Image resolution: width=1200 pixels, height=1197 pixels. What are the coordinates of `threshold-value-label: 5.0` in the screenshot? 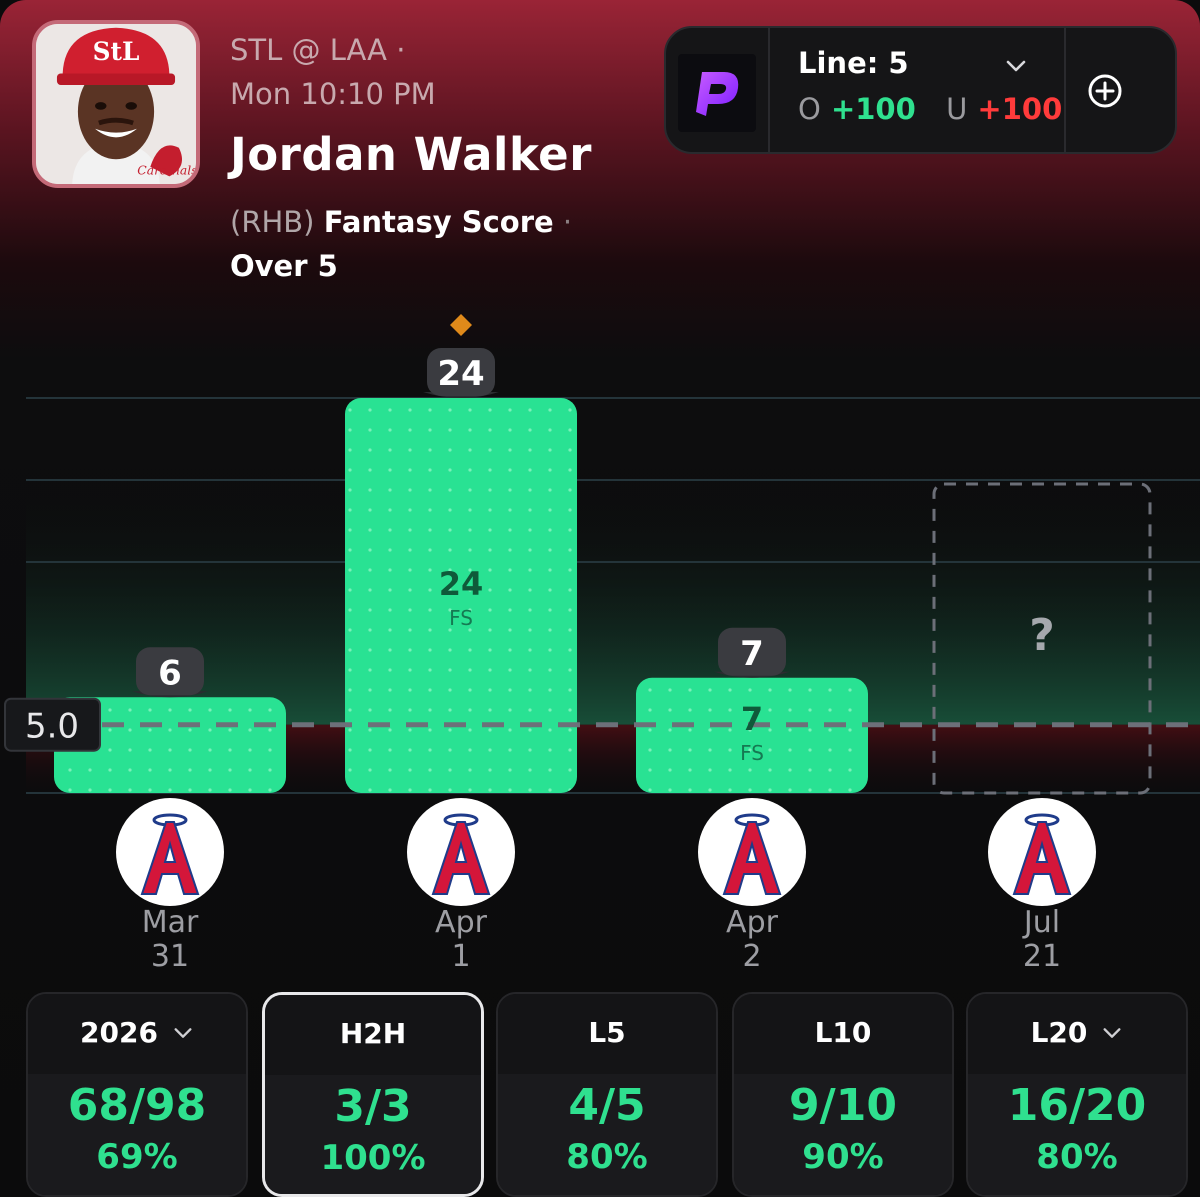 It's located at (52, 727).